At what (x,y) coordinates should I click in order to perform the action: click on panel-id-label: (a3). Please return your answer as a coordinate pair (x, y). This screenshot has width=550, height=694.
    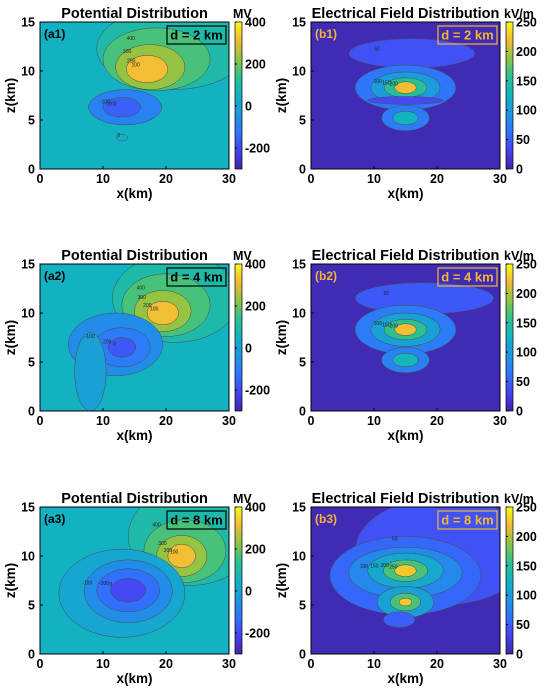
    Looking at the image, I should click on (54, 519).